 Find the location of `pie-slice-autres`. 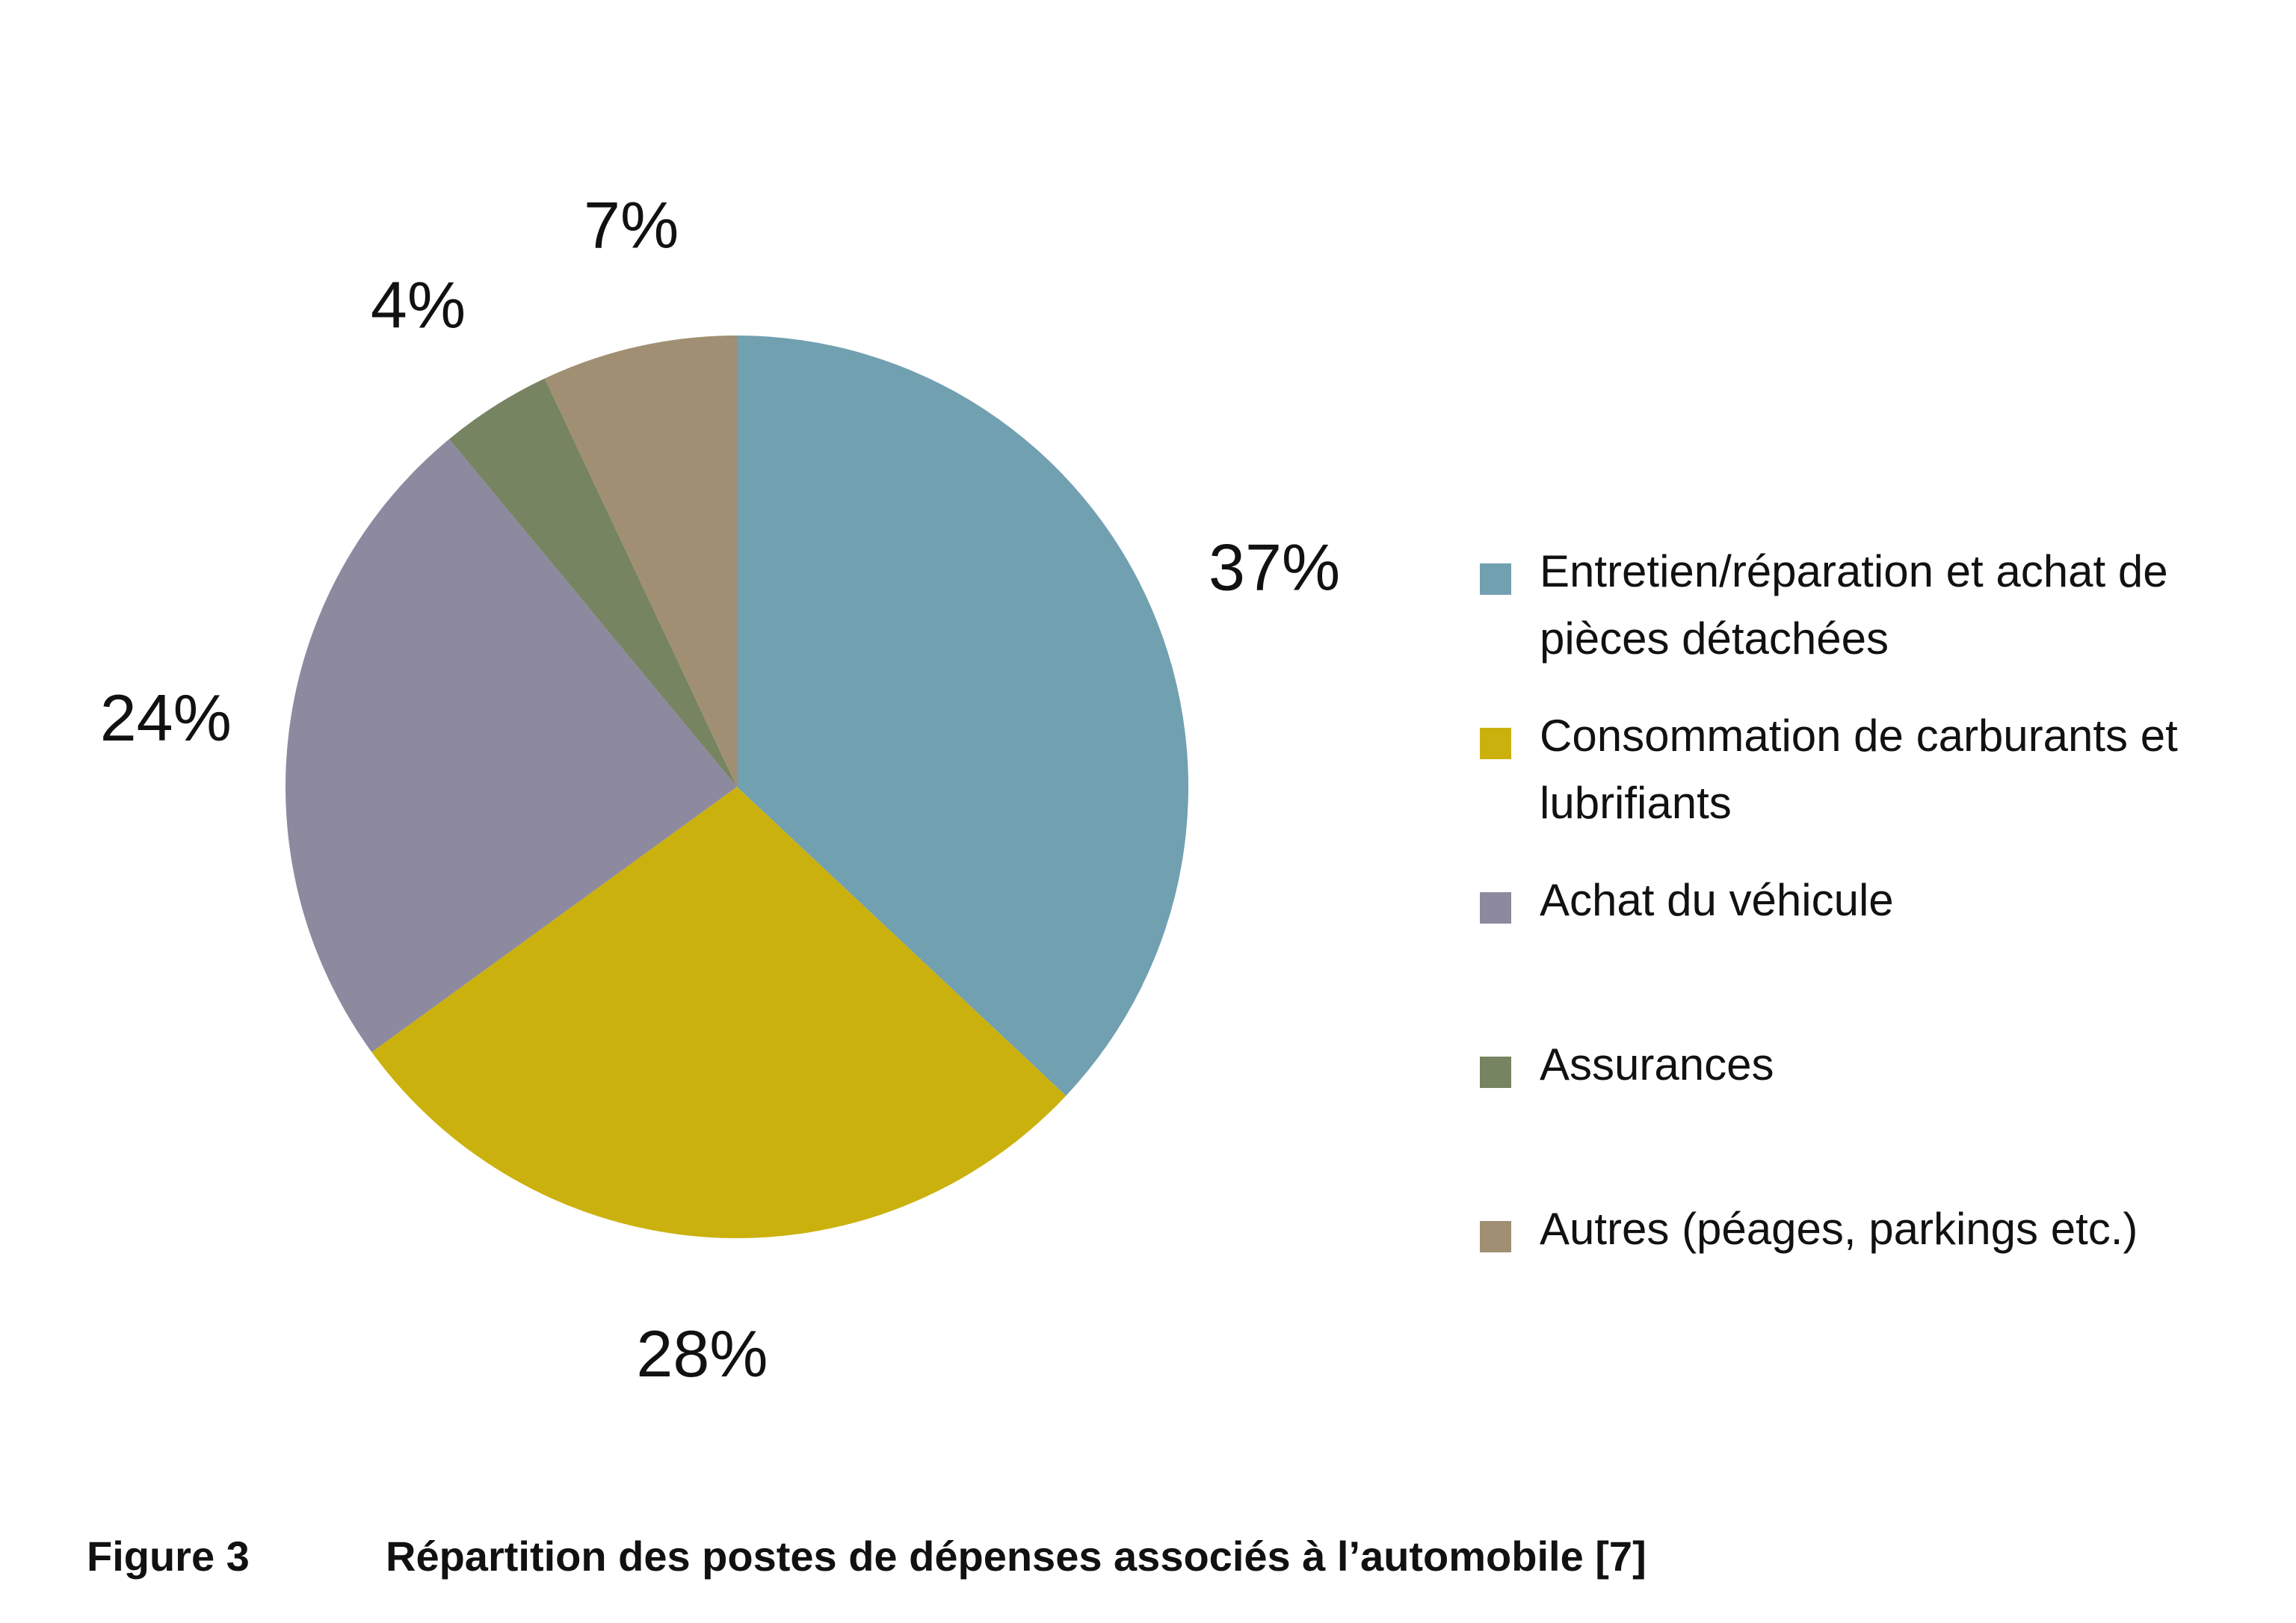

pie-slice-autres is located at coordinates (640, 561).